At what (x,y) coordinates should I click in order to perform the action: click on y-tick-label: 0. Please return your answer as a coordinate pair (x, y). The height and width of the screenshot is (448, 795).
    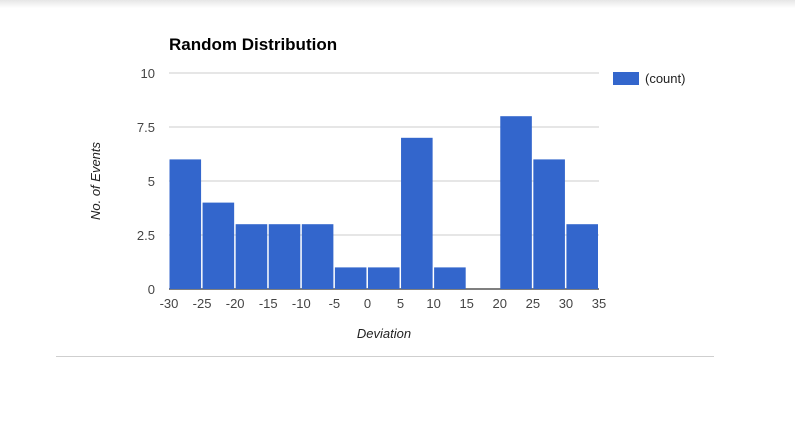
    Looking at the image, I should click on (151, 289).